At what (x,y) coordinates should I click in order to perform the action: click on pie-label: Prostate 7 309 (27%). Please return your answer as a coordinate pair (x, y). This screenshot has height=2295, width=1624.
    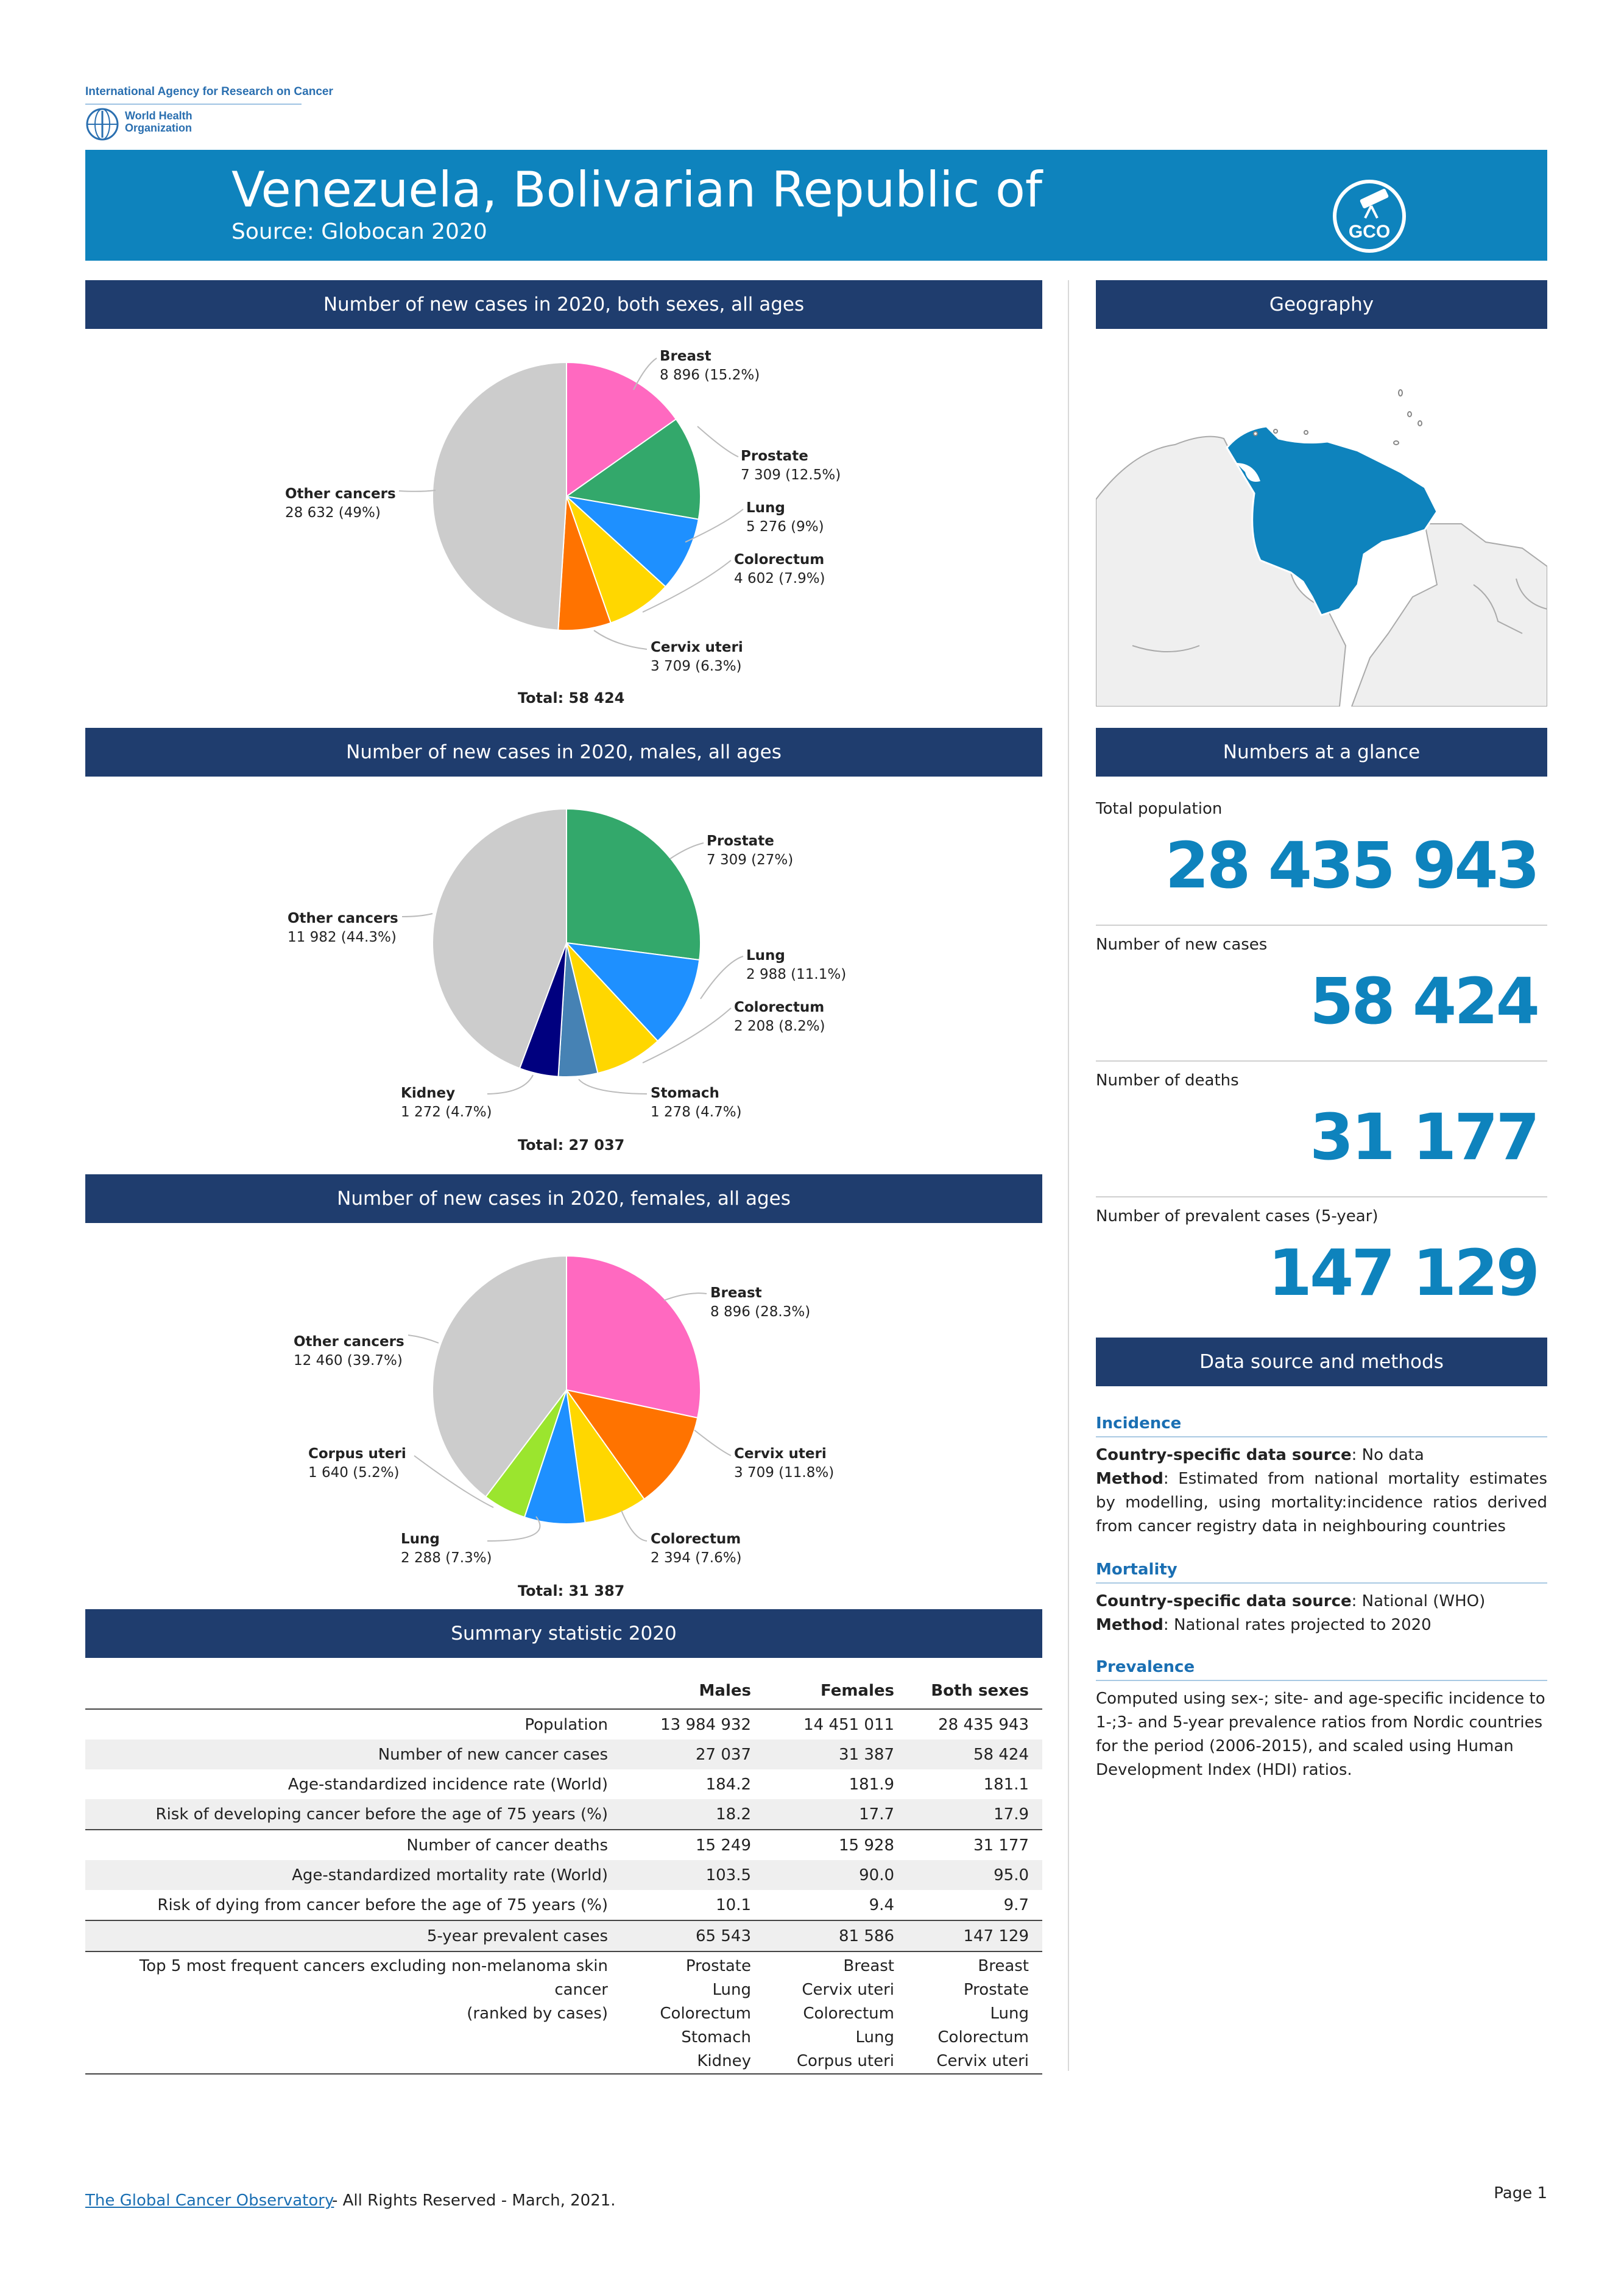
    Looking at the image, I should click on (751, 850).